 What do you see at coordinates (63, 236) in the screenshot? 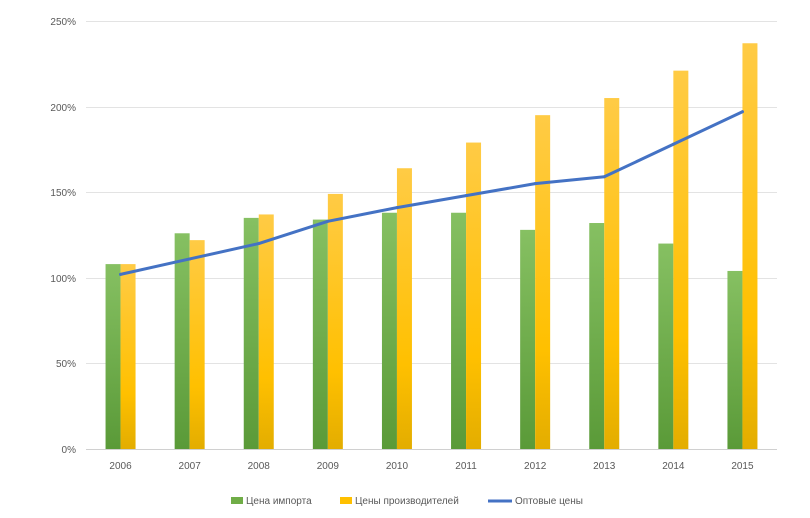
I see `y-axis-labels: 0% 50% 100% 150% 200% 250%` at bounding box center [63, 236].